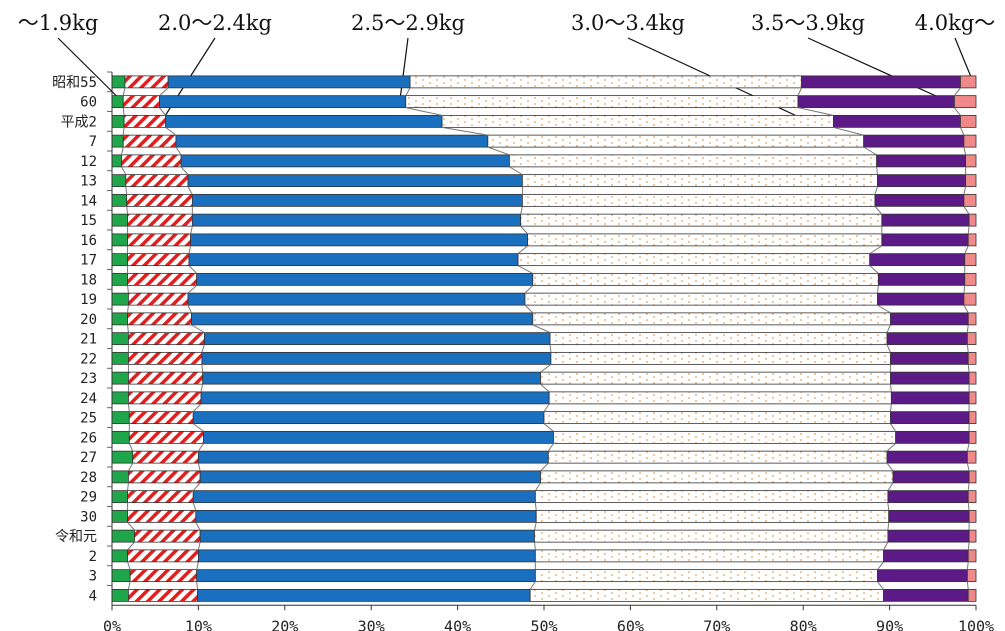 The width and height of the screenshot is (1005, 631). I want to click on category-label: 昭和55, so click(74, 83).